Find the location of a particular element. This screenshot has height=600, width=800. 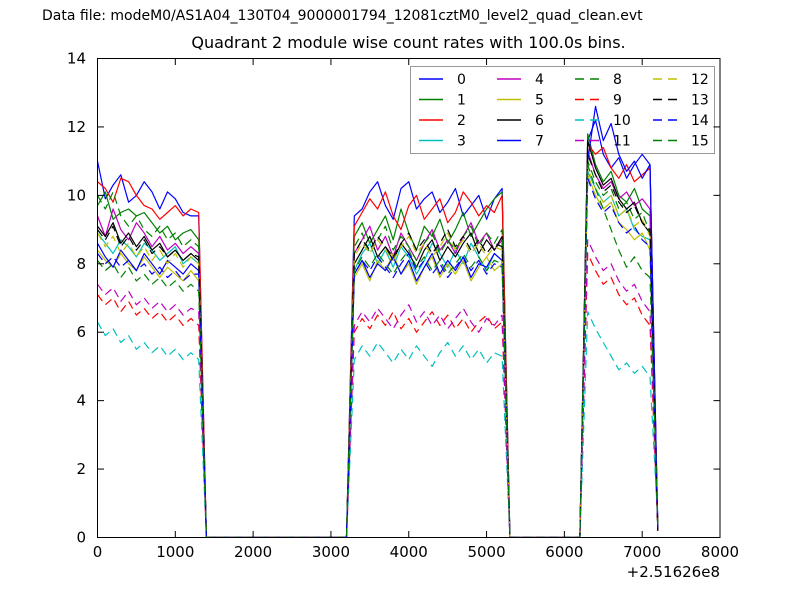

x-tick-label: 2000 is located at coordinates (253, 552).